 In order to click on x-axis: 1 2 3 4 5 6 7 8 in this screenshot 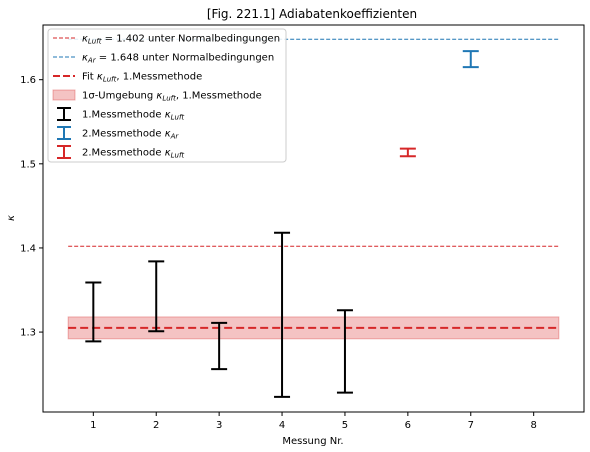, I will do `click(313, 421)`.